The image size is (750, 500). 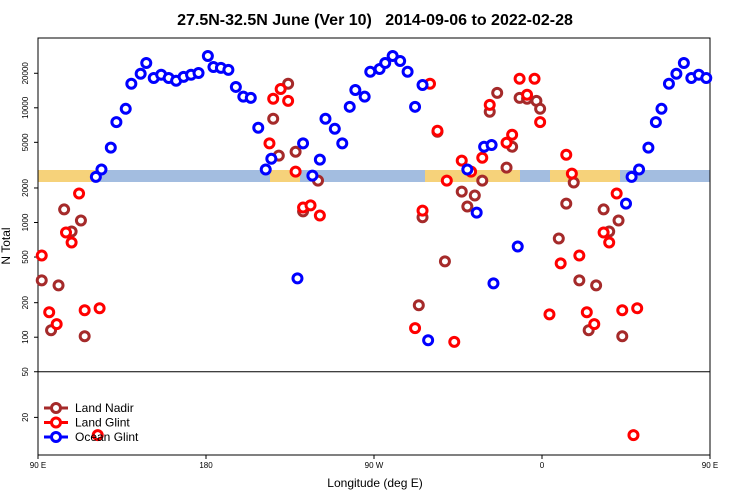 What do you see at coordinates (25, 73) in the screenshot?
I see `y-tick-label: 20000` at bounding box center [25, 73].